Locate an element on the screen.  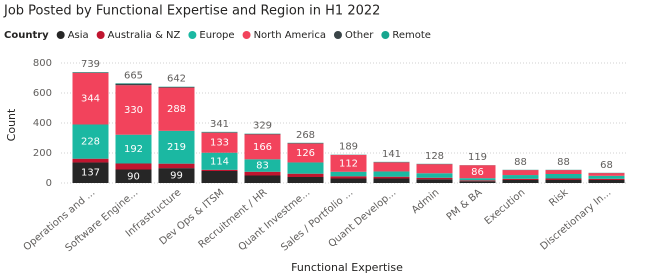
x-tick-label: PM & BA is located at coordinates (465, 205).